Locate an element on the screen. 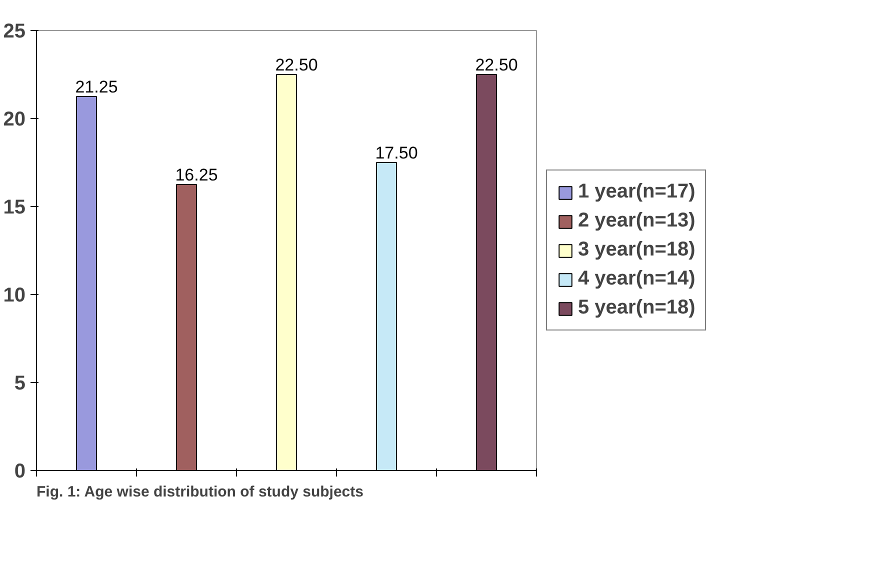  legend-label: 1 year(n=17) is located at coordinates (637, 192).